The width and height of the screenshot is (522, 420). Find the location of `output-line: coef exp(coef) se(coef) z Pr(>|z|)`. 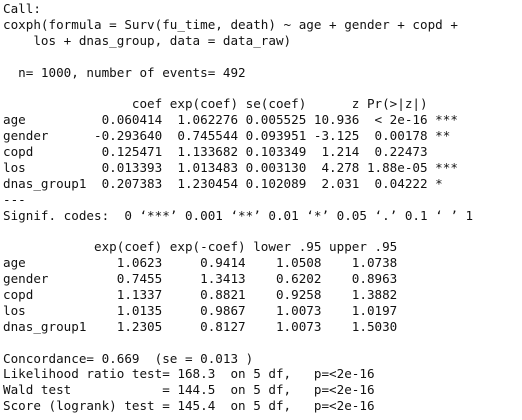

output-line: coef exp(coef) se(coef) z Pr(>|z|) is located at coordinates (230, 104).